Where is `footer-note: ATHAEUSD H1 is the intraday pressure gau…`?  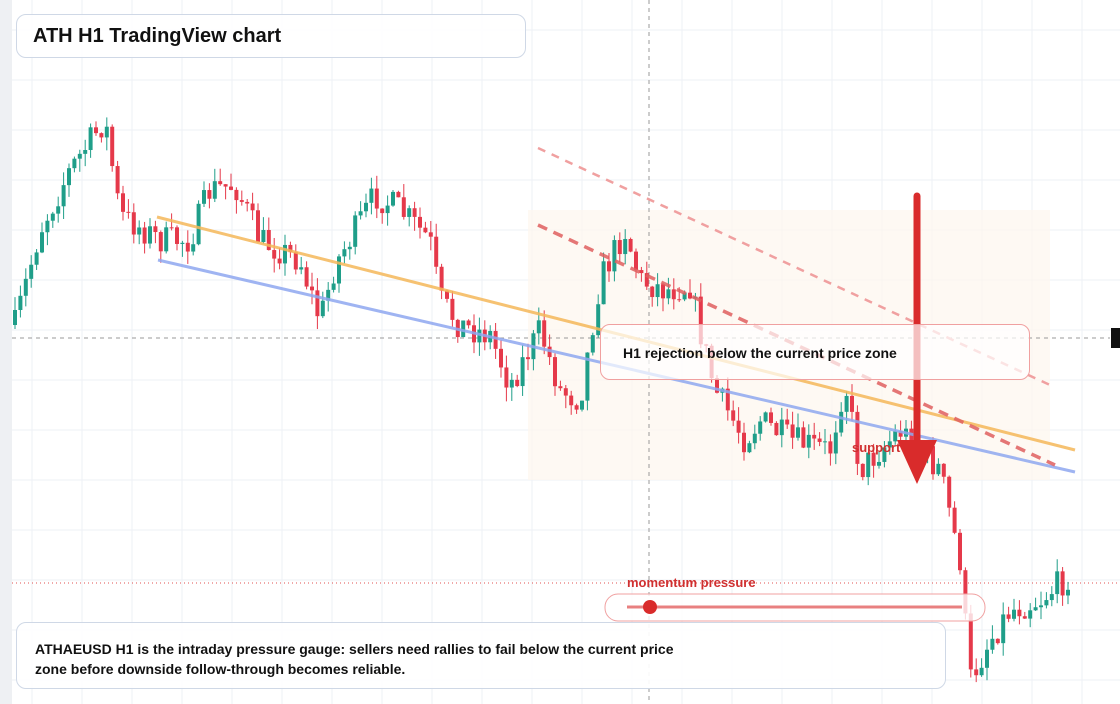
footer-note: ATHAEUSD H1 is the intraday pressure gau… is located at coordinates (481, 655).